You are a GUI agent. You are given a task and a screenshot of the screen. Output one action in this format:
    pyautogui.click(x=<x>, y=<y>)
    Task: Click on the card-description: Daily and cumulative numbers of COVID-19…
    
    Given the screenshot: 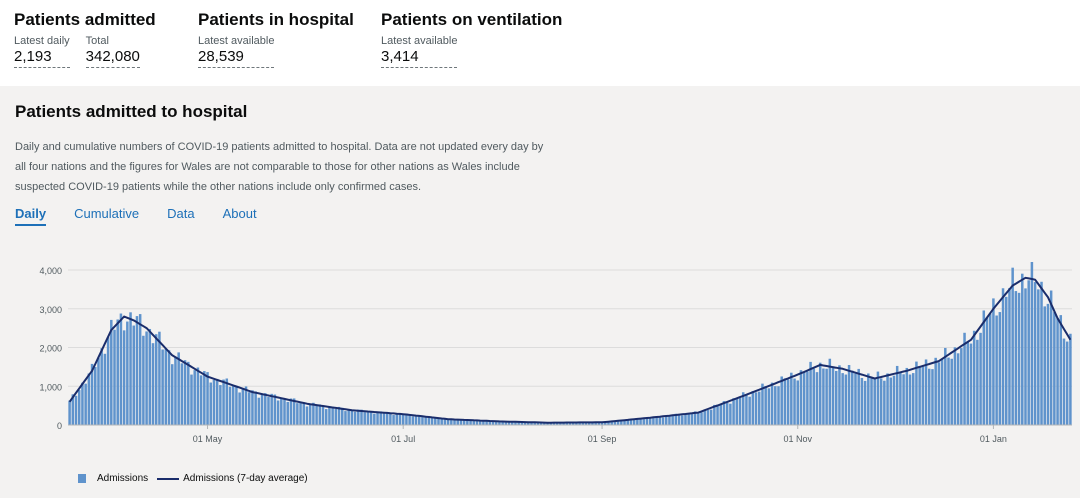 What is the action you would take?
    pyautogui.click(x=279, y=167)
    